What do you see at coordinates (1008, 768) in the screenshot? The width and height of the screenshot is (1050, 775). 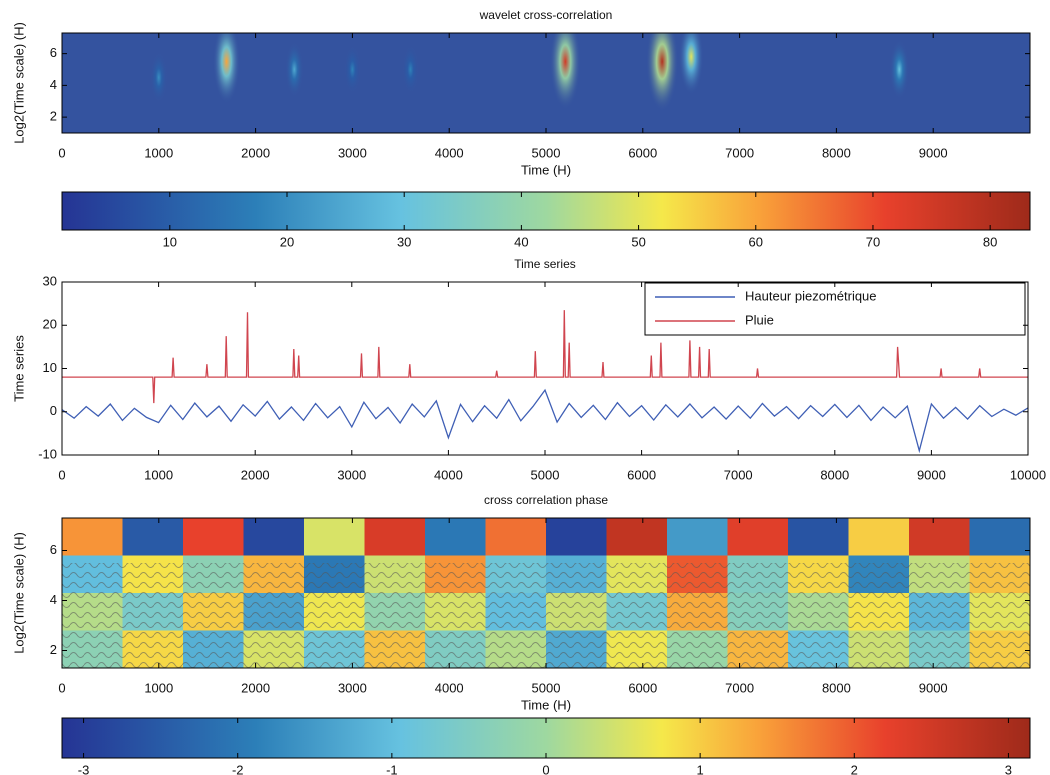 I see `colorbar-tick-label: 3` at bounding box center [1008, 768].